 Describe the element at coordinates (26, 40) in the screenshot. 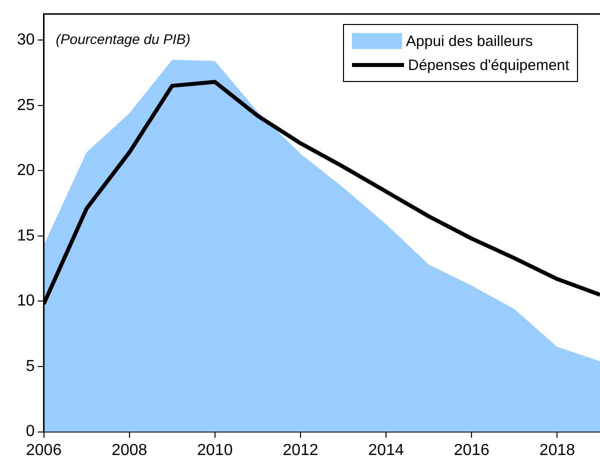

I see `y-tick-label: 30` at that location.